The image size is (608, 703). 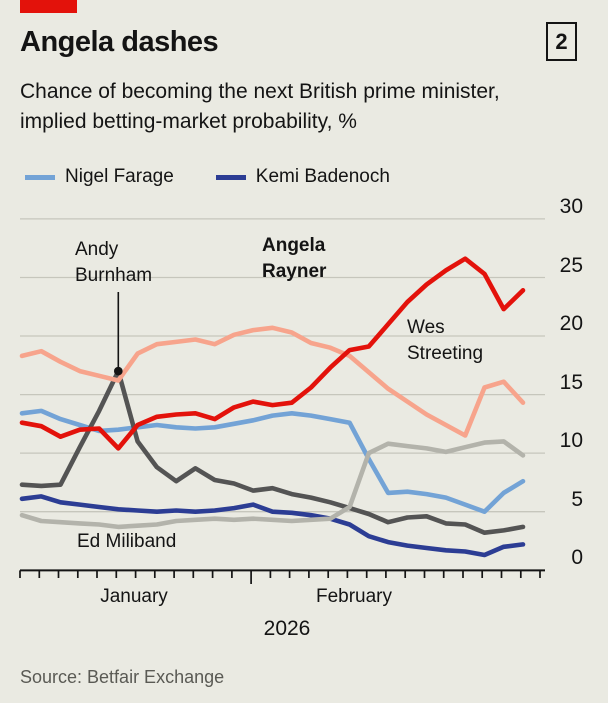 What do you see at coordinates (134, 596) in the screenshot?
I see `x-axis-label-january: January` at bounding box center [134, 596].